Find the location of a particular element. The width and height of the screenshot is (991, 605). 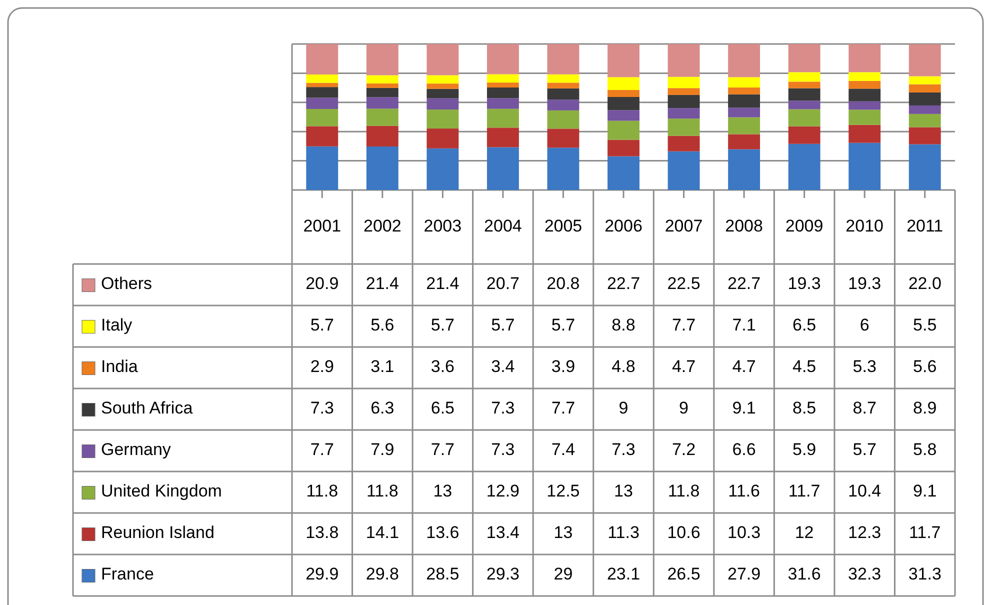

data-label: 5.3 is located at coordinates (864, 366).